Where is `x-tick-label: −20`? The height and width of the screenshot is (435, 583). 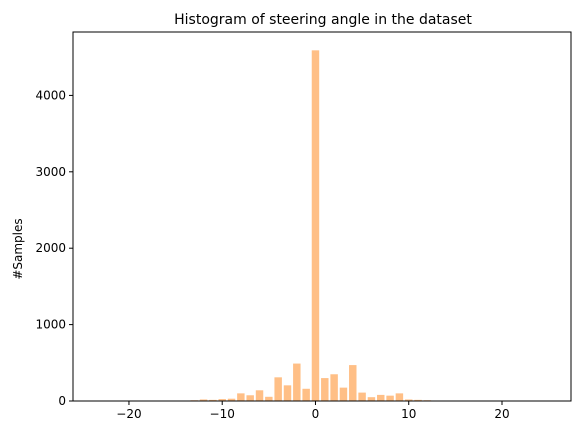 x-tick-label: −20 is located at coordinates (128, 414).